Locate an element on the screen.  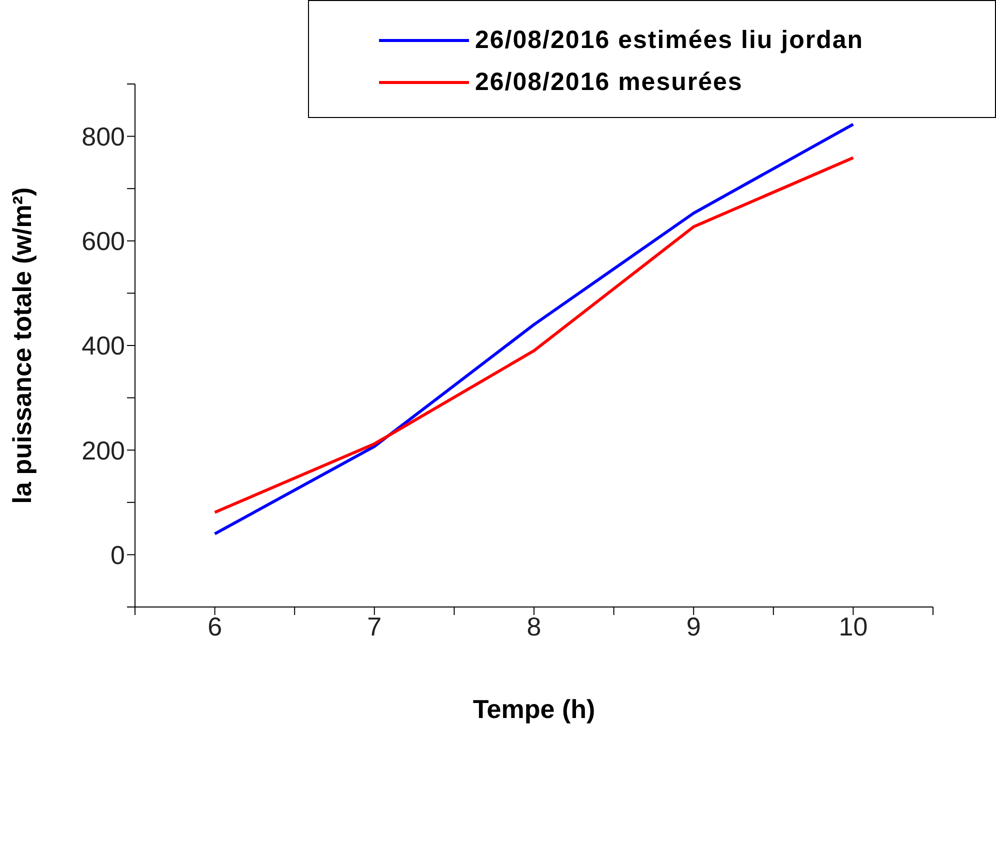
y-tick-label: 600 is located at coordinates (103, 241).